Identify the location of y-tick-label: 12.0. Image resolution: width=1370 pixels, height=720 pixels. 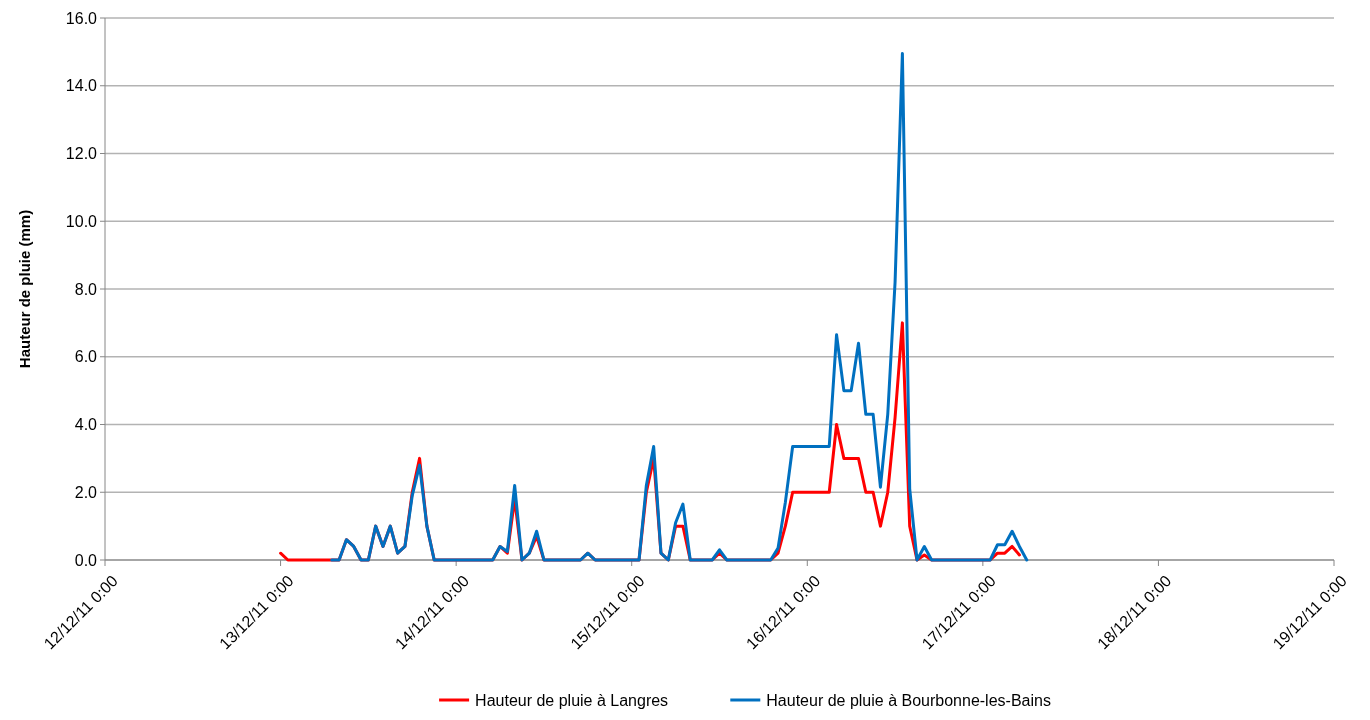
(81, 154).